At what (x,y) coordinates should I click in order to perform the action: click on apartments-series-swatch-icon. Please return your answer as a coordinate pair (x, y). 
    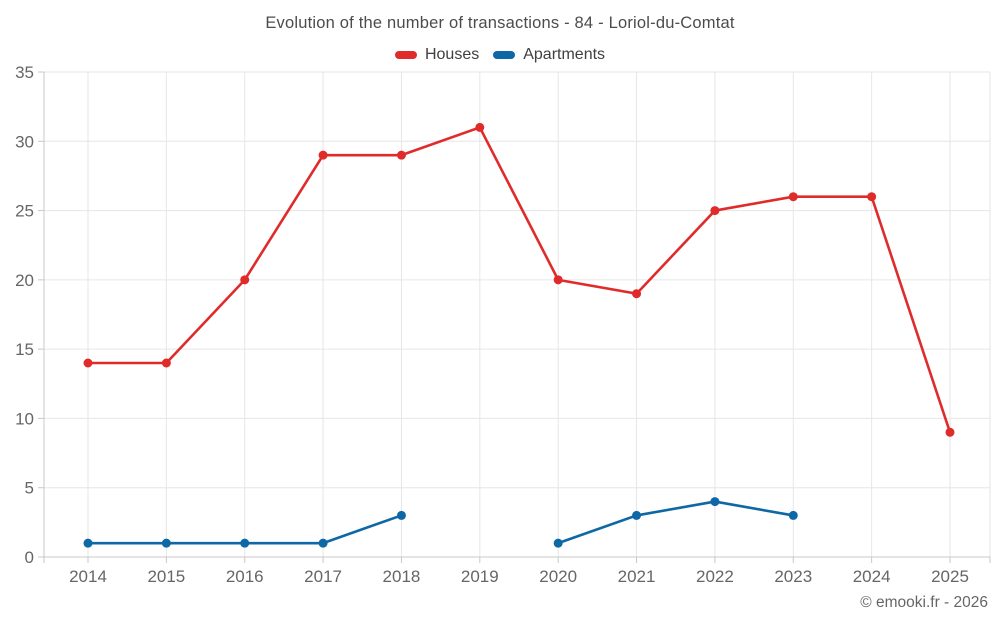
    Looking at the image, I should click on (504, 55).